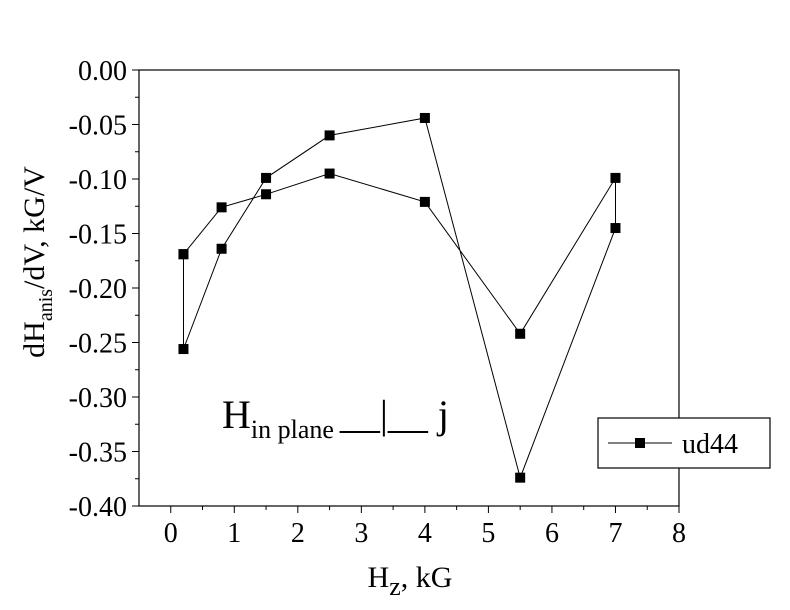 The height and width of the screenshot is (610, 790). I want to click on legend-label: ud44, so click(710, 444).